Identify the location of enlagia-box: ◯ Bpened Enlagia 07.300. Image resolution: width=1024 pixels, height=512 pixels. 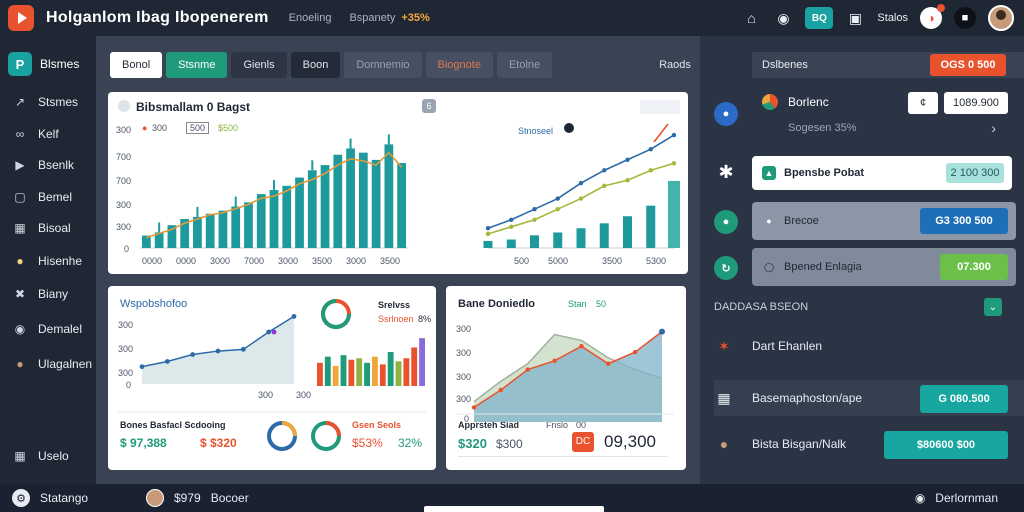
(884, 267).